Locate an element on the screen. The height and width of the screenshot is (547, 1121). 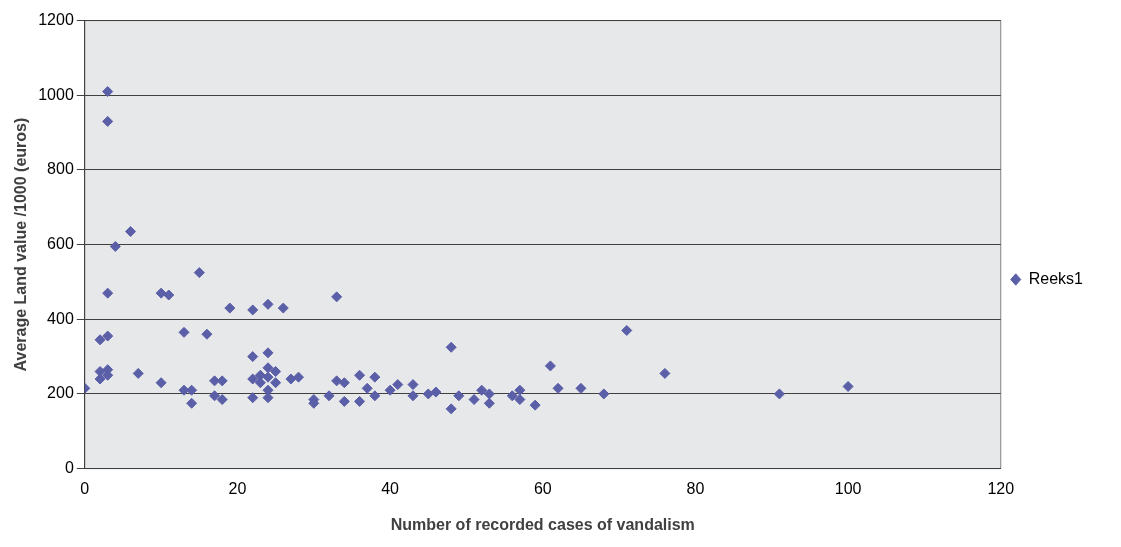
x-tick-label: 80 is located at coordinates (695, 488).